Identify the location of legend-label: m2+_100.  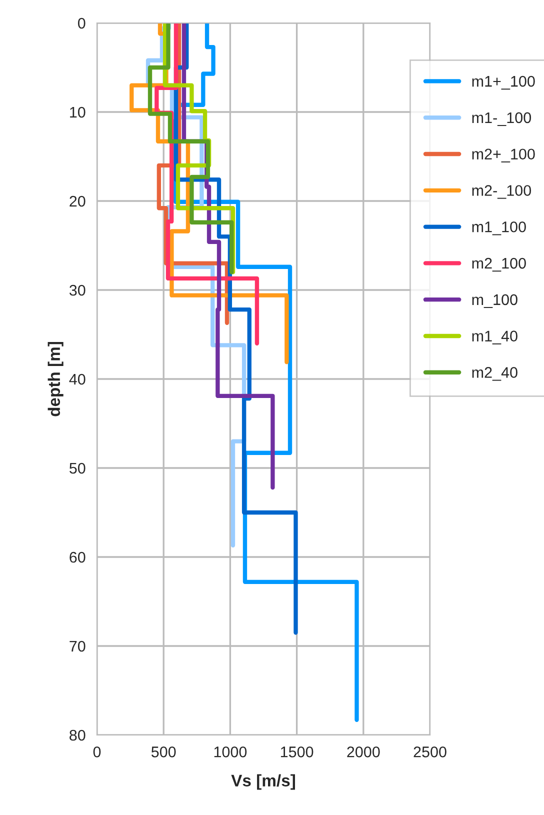
(503, 155).